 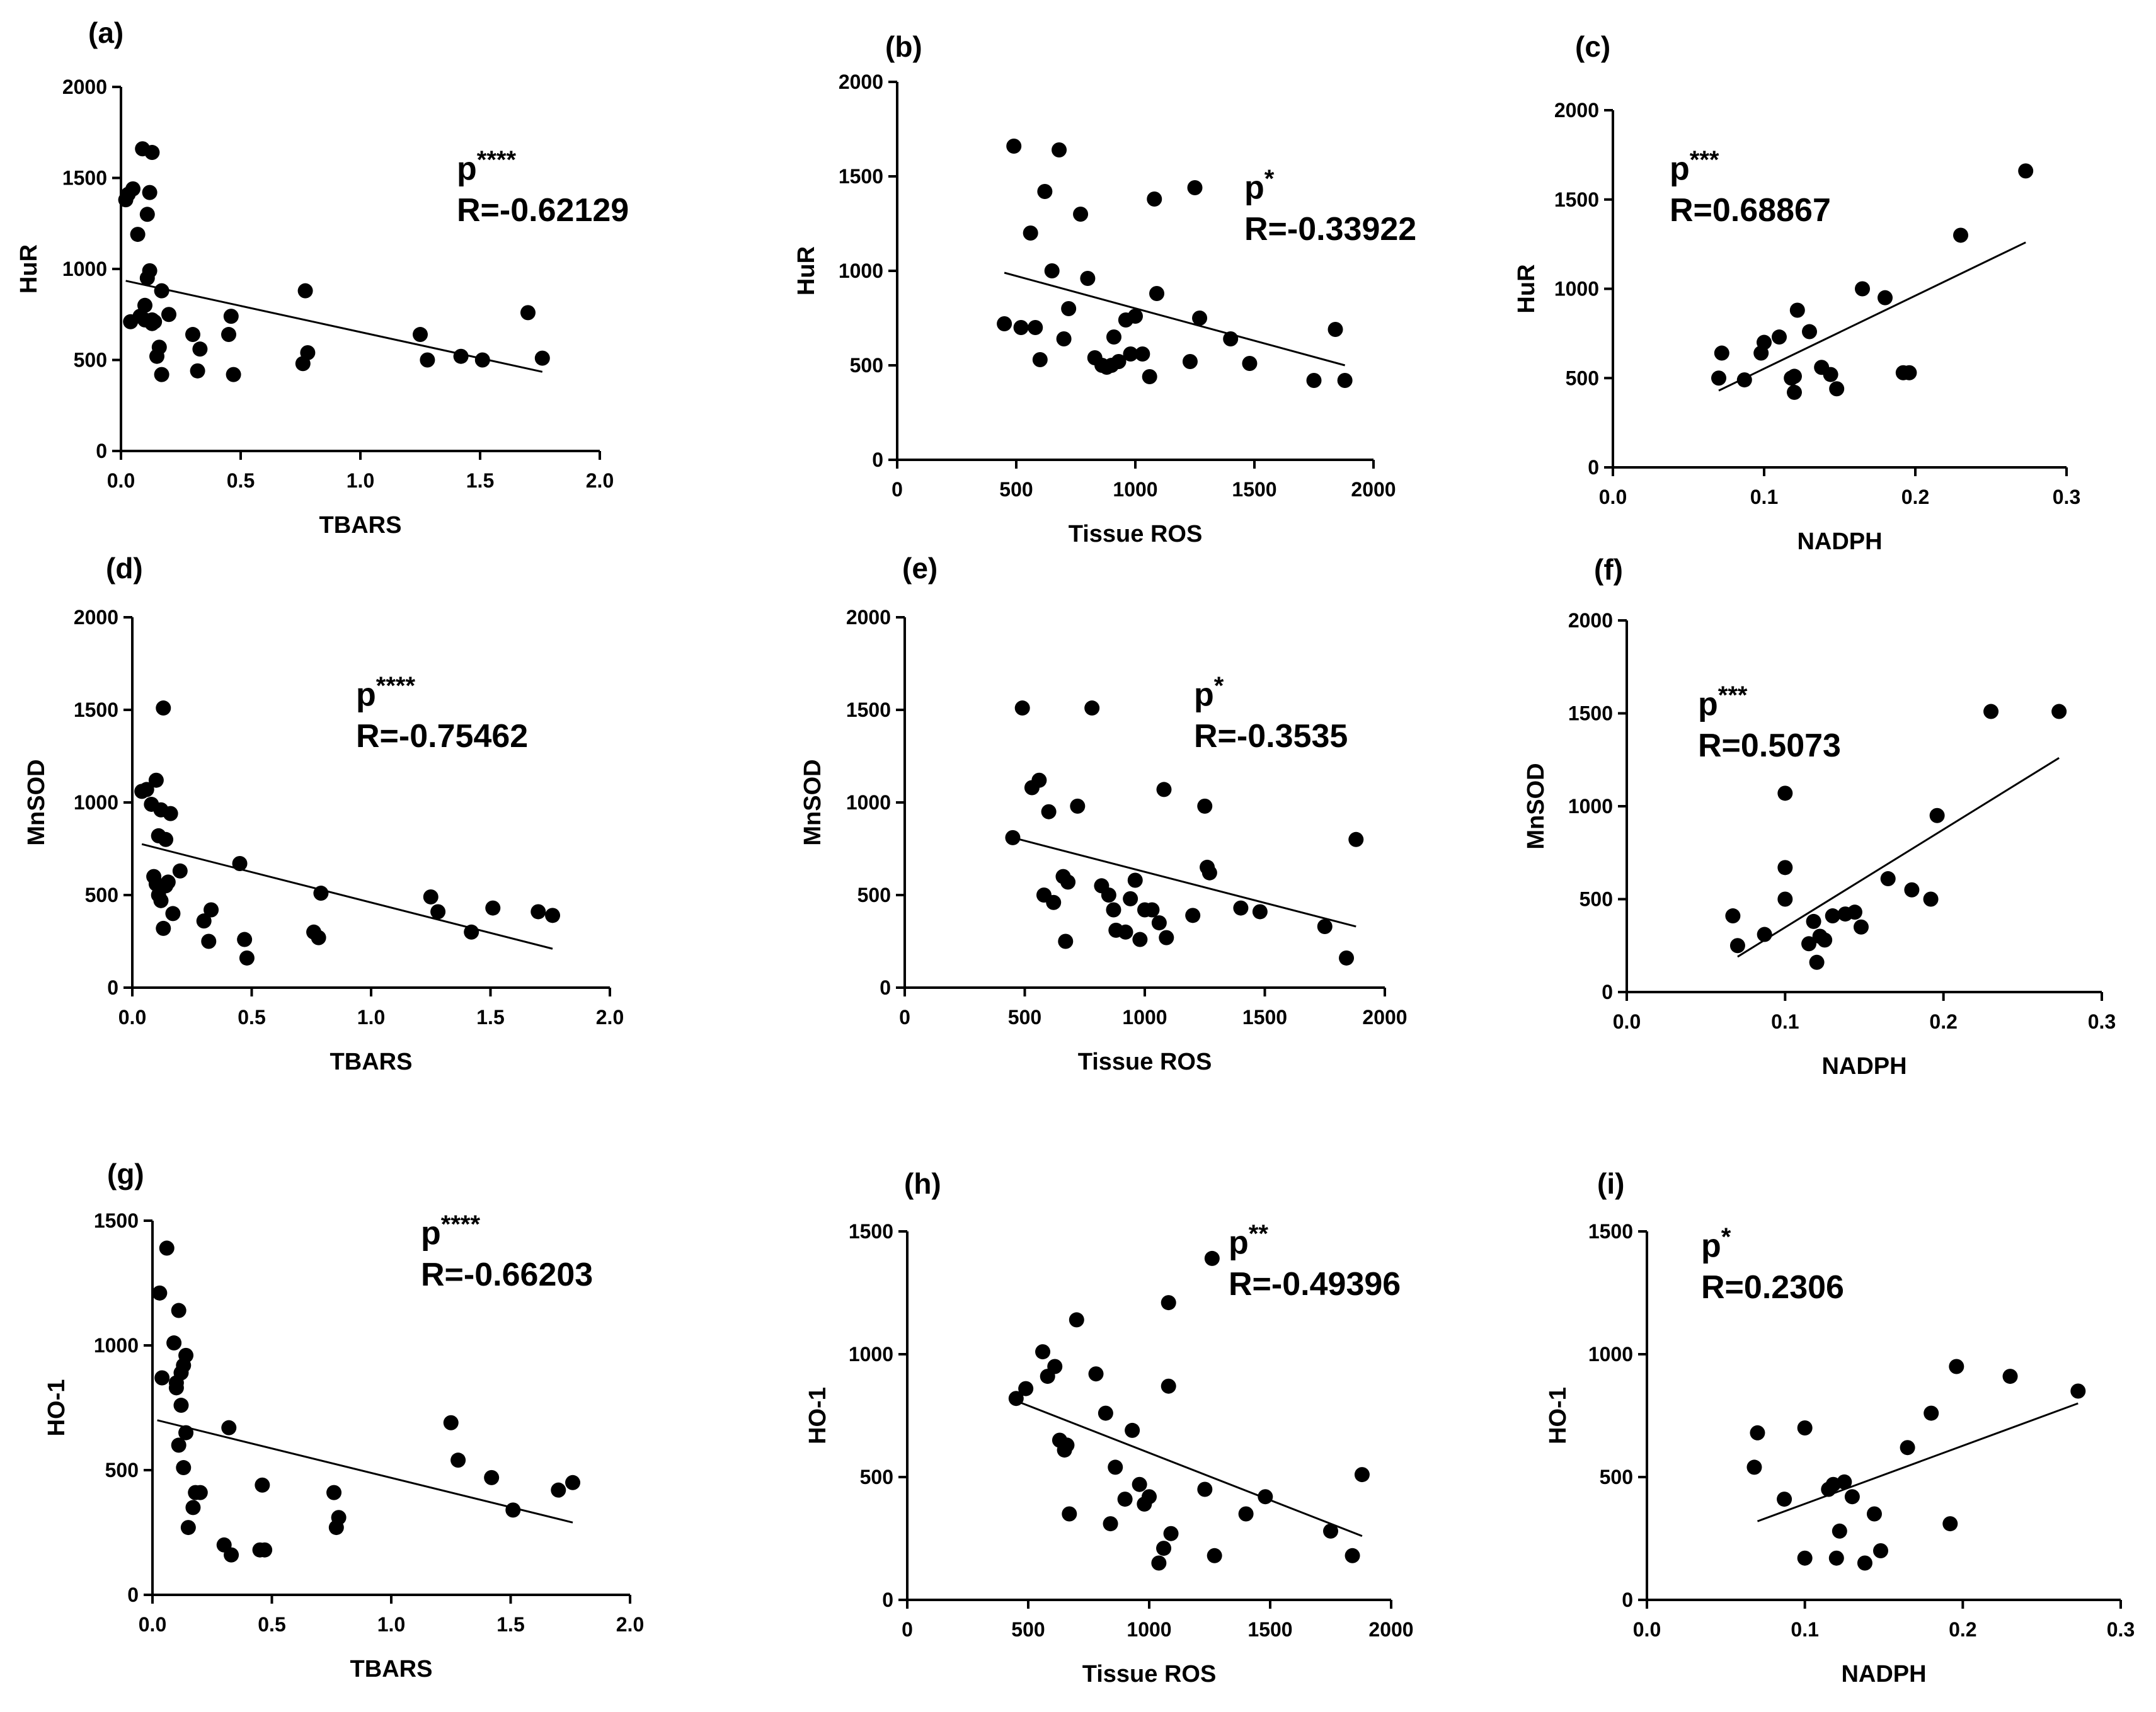 What do you see at coordinates (1219, 686) in the screenshot?
I see `significance-stars: *` at bounding box center [1219, 686].